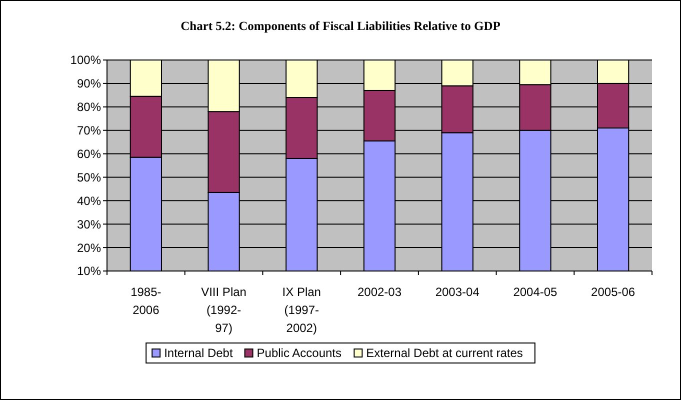  What do you see at coordinates (89, 201) in the screenshot?
I see `y-tick-label: 40%` at bounding box center [89, 201].